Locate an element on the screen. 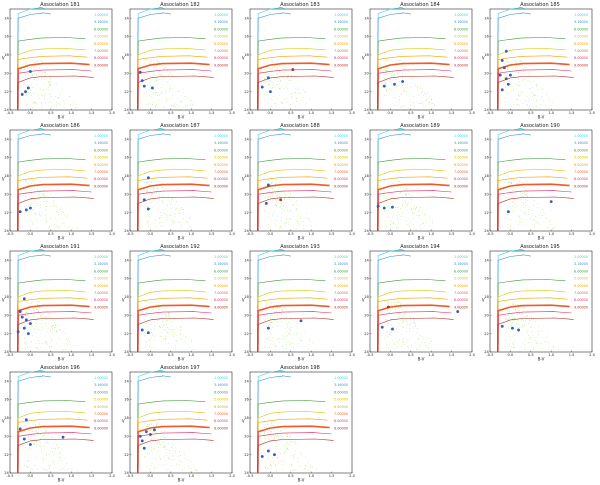  x-tick-label: -0.5 is located at coordinates (129, 476).